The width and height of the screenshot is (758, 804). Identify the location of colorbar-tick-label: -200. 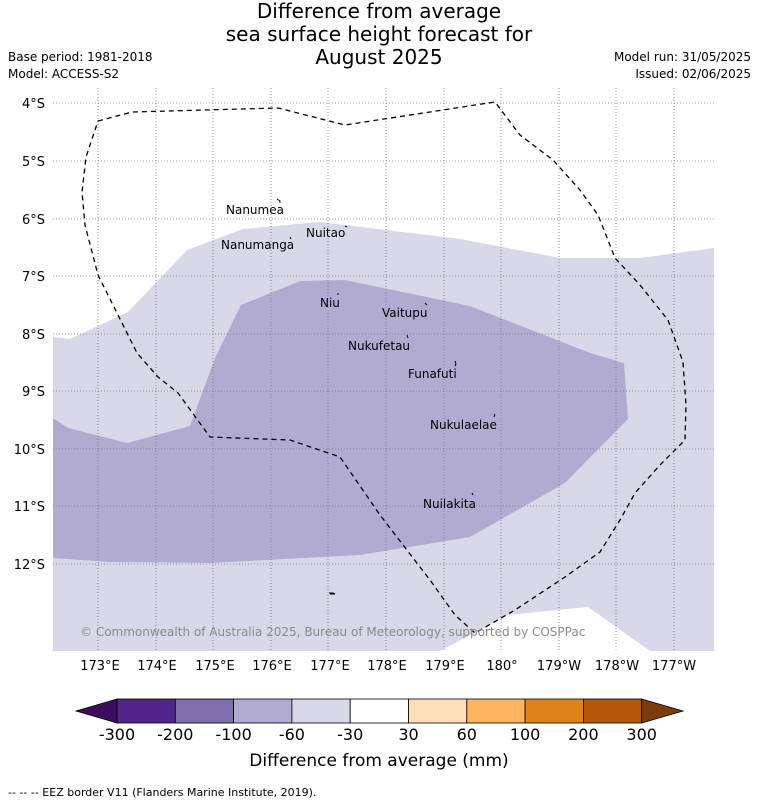
(175, 734).